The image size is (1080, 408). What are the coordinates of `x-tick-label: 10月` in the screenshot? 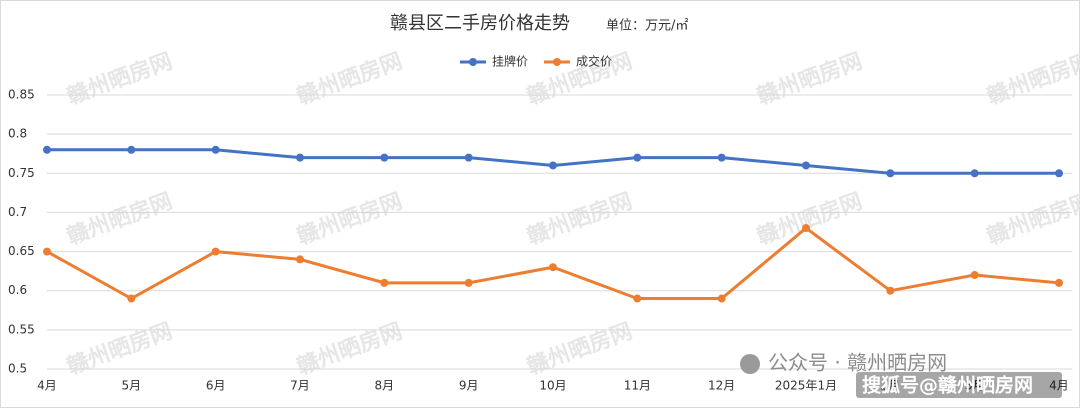 It's located at (552, 386).